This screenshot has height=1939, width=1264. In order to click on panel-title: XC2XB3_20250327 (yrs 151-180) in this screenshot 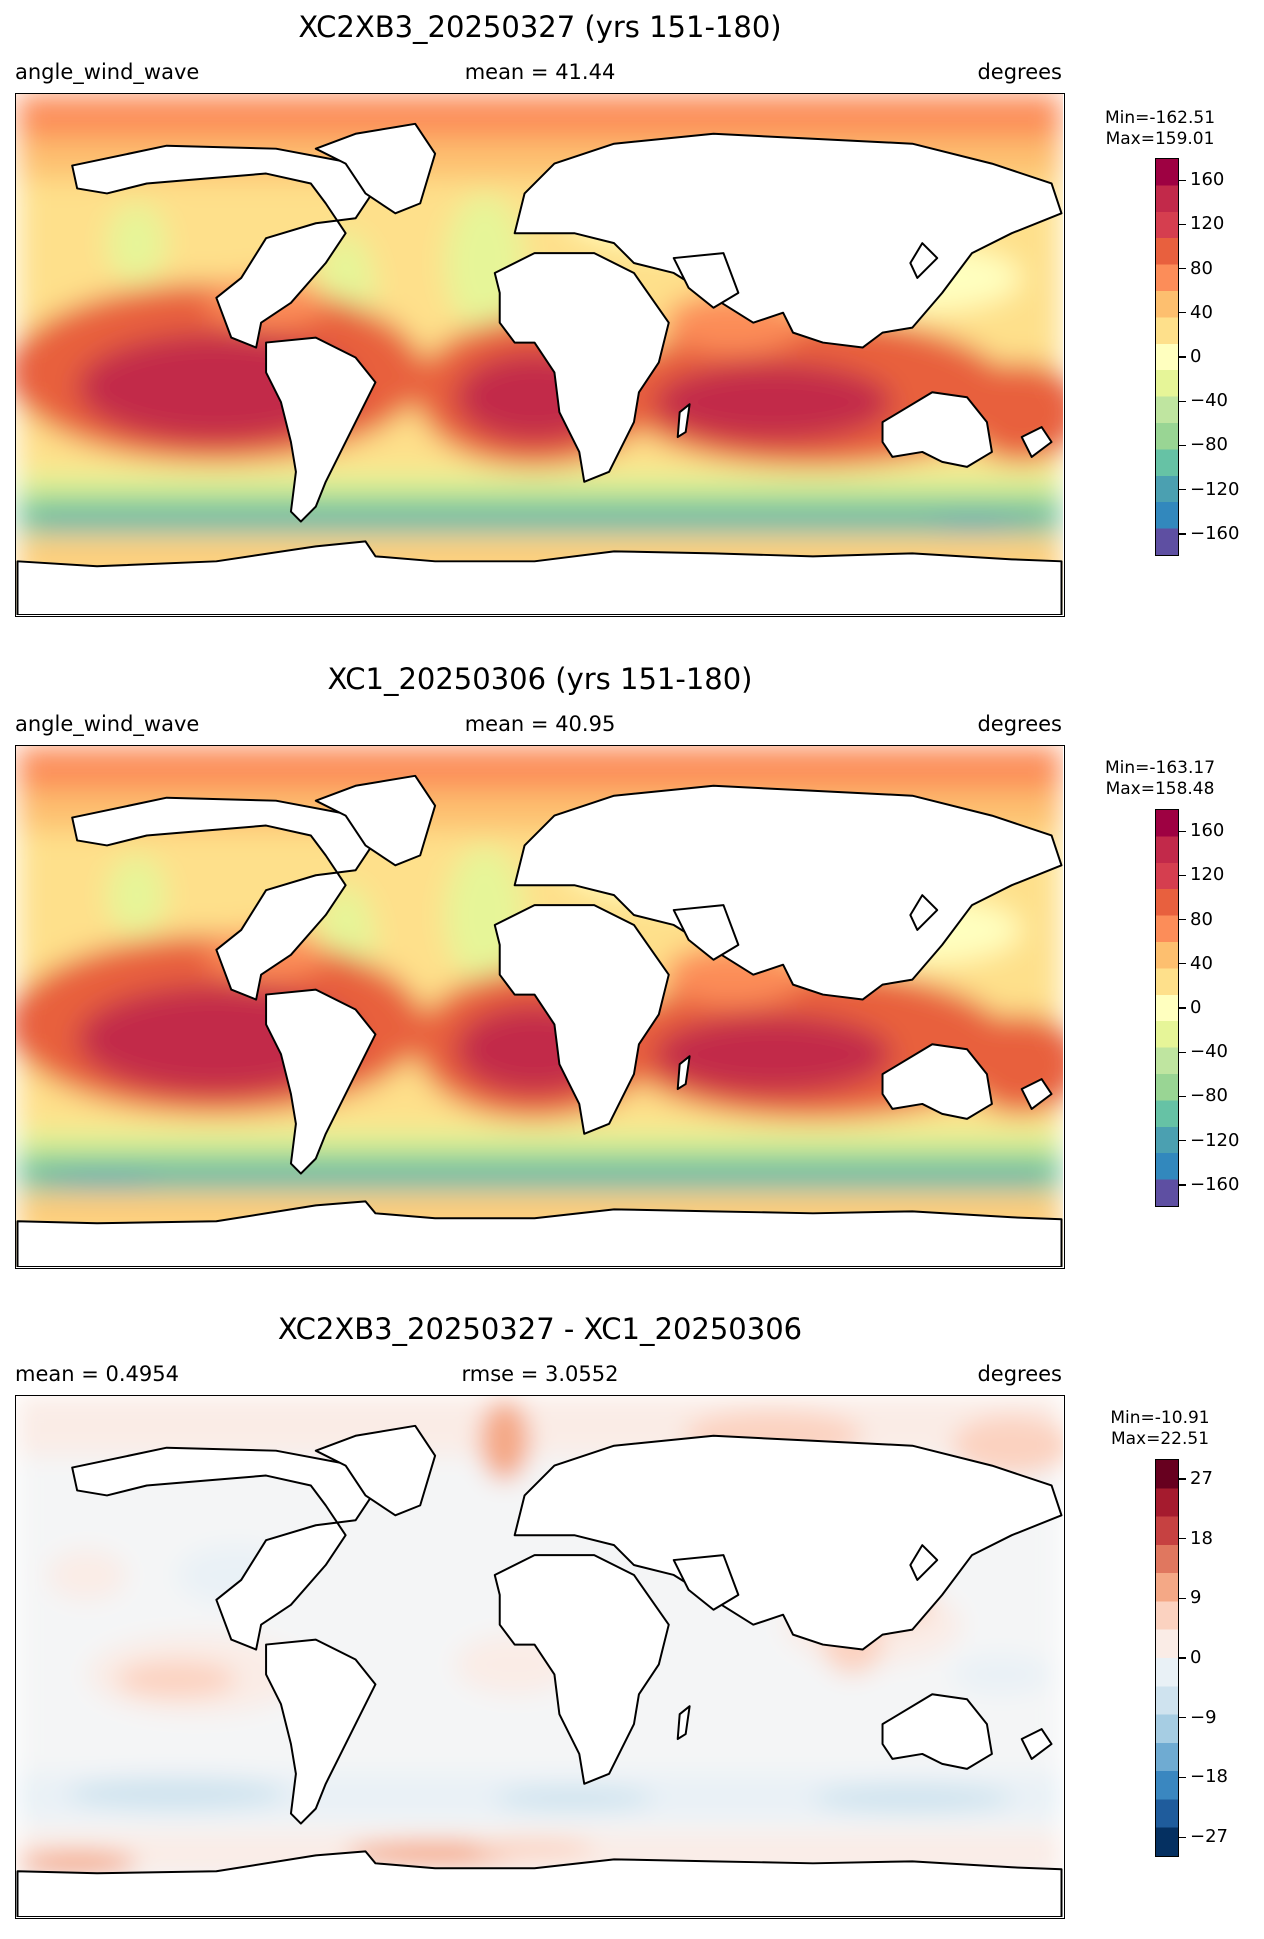, I will do `click(540, 27)`.